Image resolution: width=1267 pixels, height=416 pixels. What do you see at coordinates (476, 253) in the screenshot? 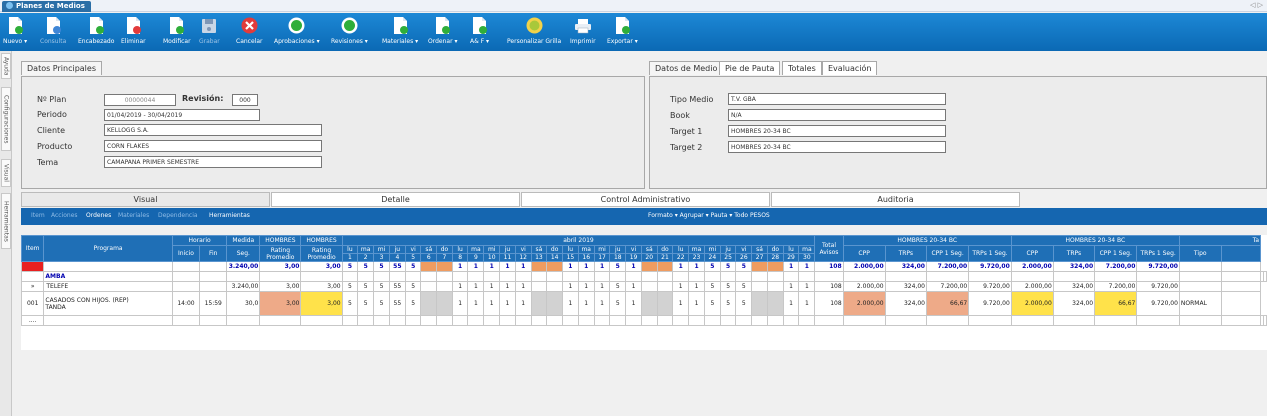
I see `day-header: ma 9` at bounding box center [476, 253].